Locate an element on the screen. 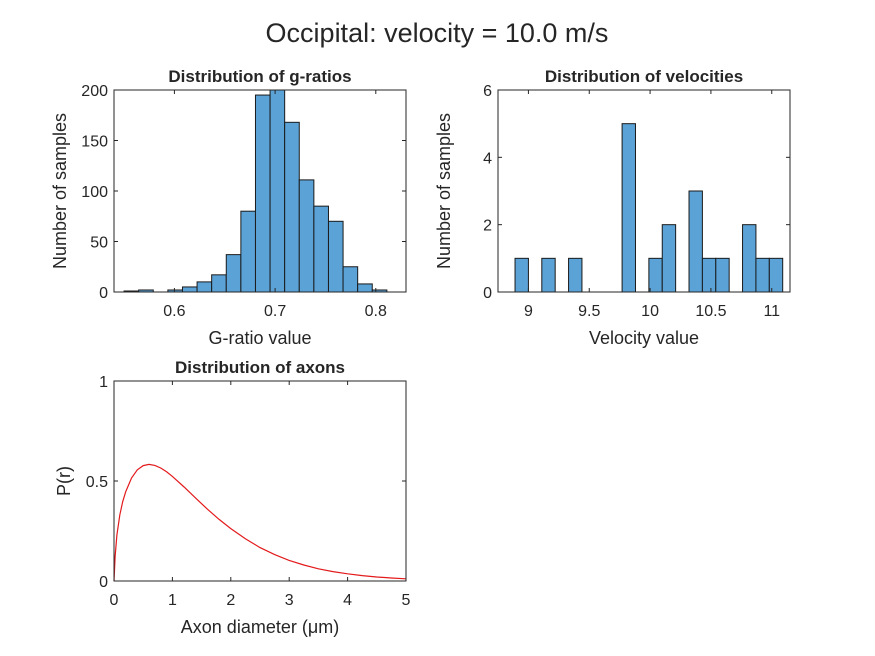 The width and height of the screenshot is (875, 656). y-tick-label: 2 is located at coordinates (487, 226).